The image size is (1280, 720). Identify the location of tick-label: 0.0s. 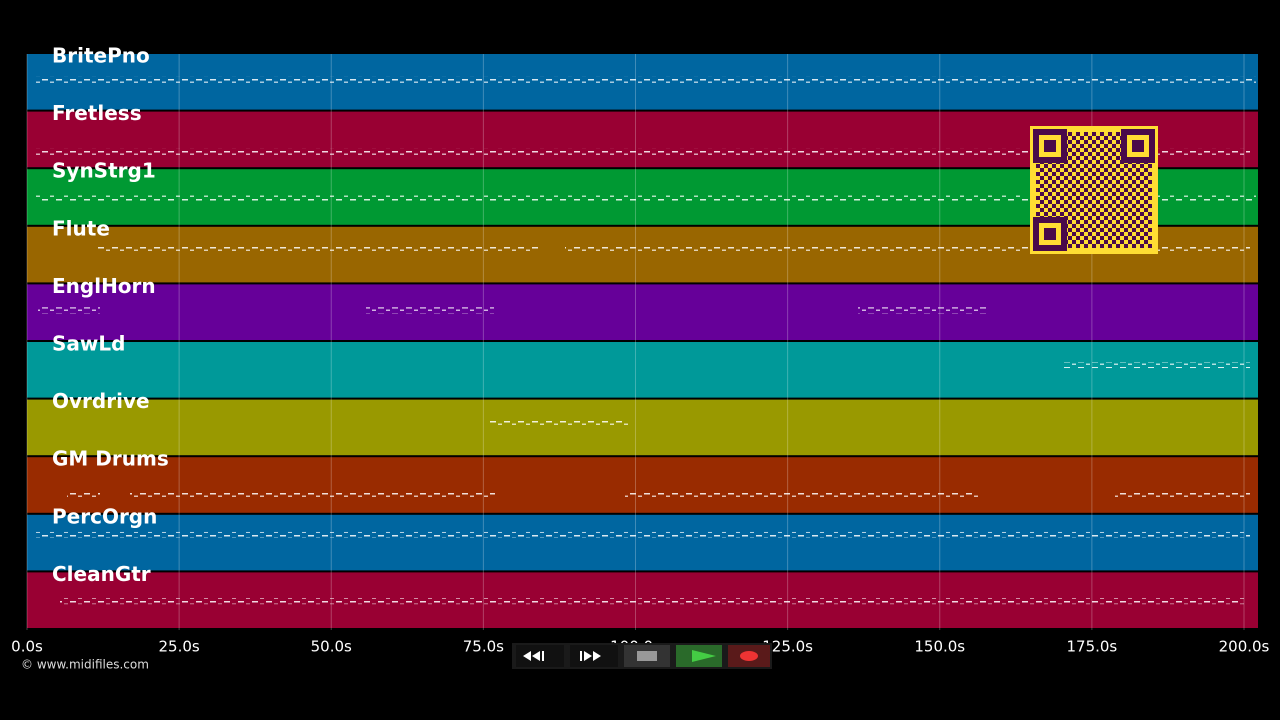
(27, 647).